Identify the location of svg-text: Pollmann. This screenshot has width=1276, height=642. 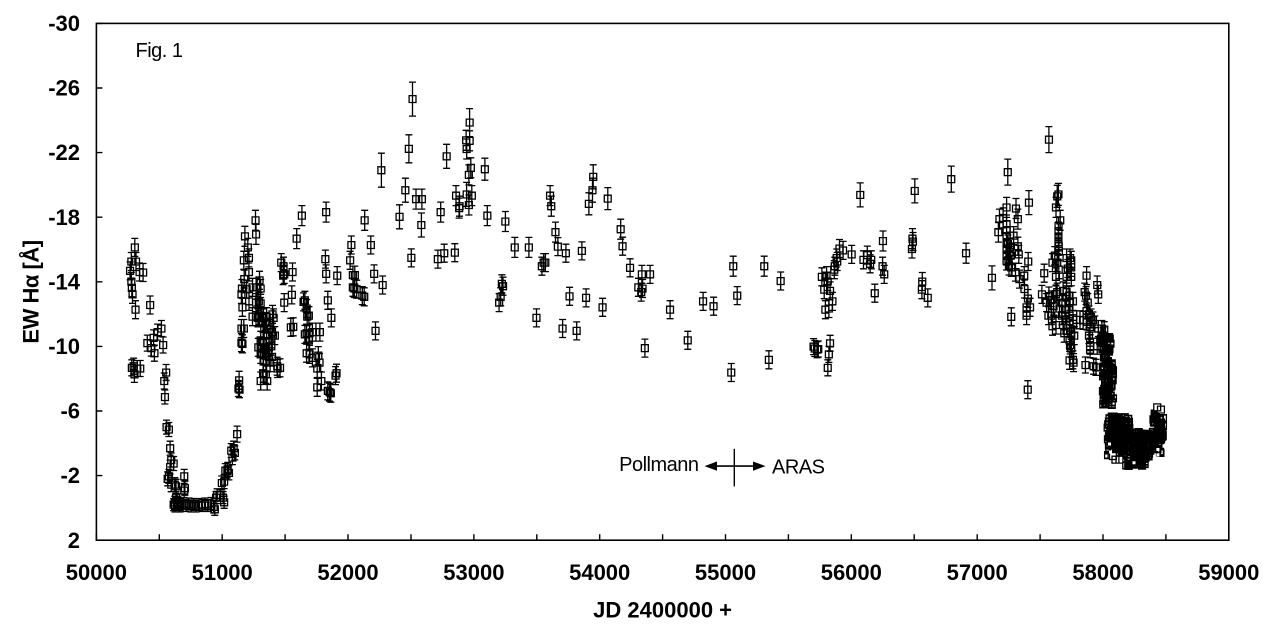
(658, 465).